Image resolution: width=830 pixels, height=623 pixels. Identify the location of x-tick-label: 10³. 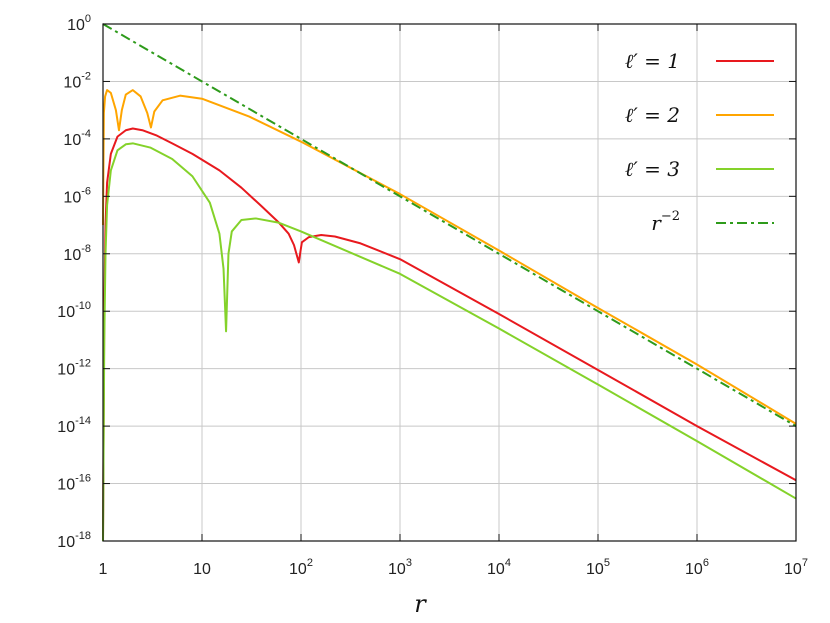
(400, 567).